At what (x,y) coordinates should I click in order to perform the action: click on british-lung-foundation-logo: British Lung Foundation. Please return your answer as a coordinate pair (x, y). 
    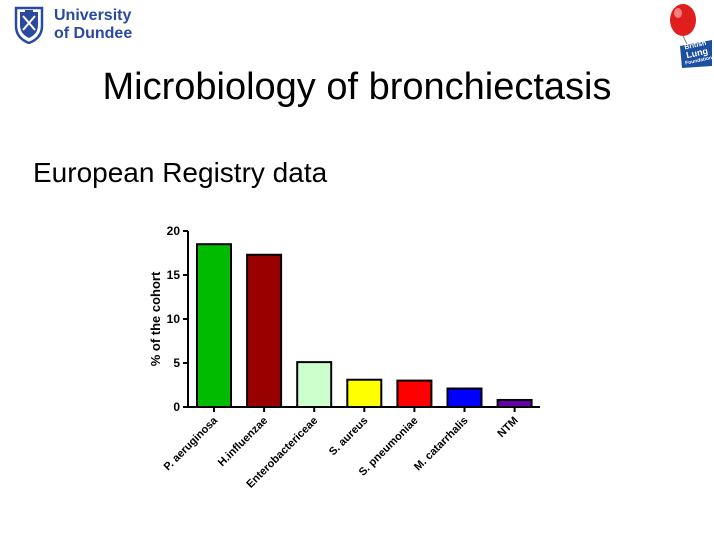
    Looking at the image, I should click on (688, 36).